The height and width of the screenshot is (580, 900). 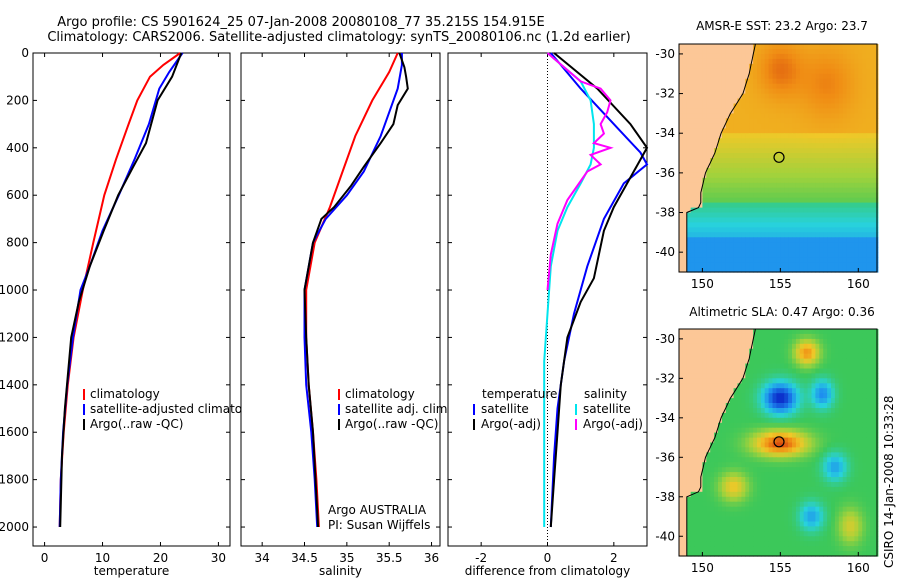 What do you see at coordinates (14, 337) in the screenshot?
I see `y-tick-label: 1200` at bounding box center [14, 337].